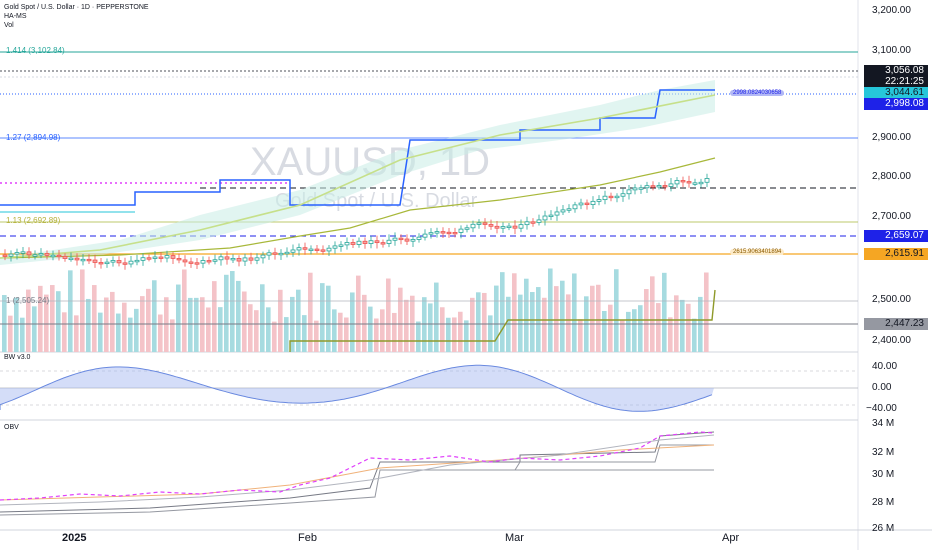 The image size is (932, 550). What do you see at coordinates (33, 137) in the screenshot?
I see `fib-label-127: 1.27 (2,894.98)` at bounding box center [33, 137].